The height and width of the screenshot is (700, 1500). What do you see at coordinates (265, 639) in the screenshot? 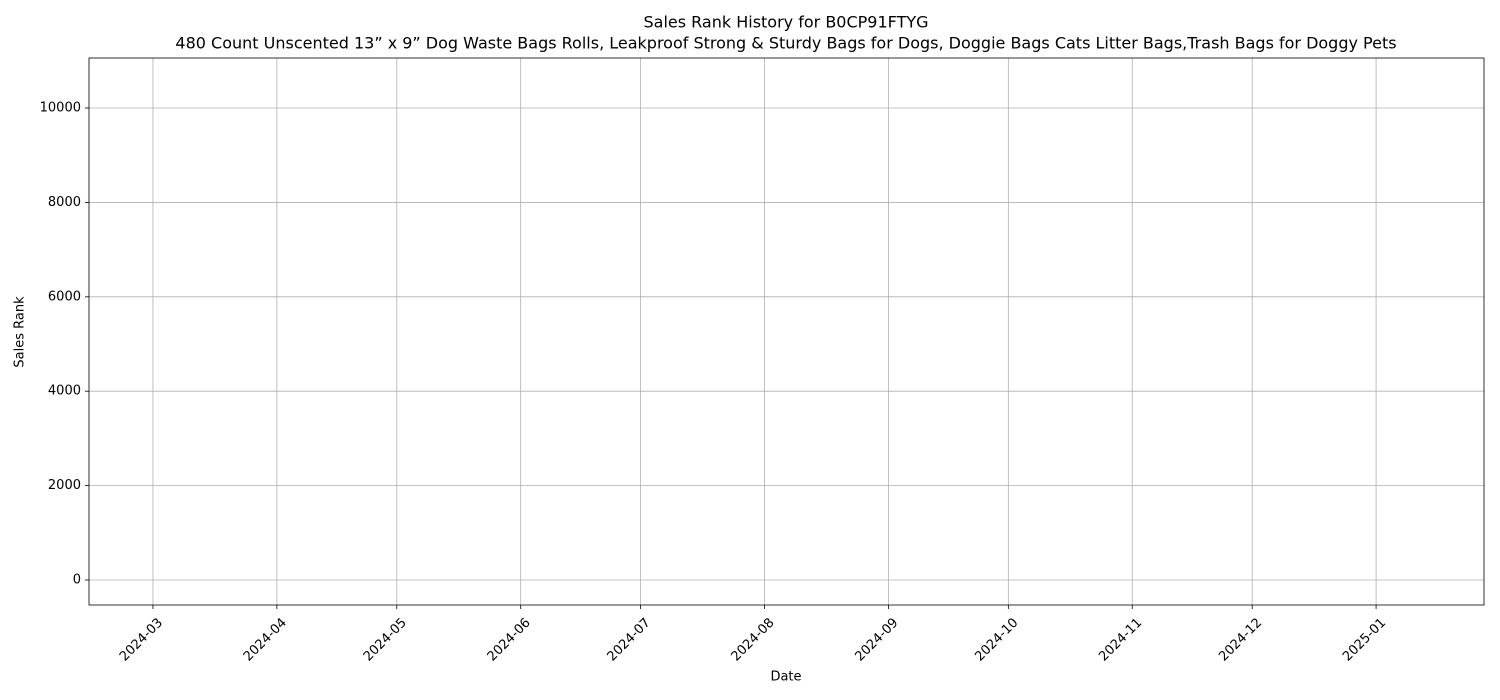
I see `x-tick-label: 2024-04` at bounding box center [265, 639].